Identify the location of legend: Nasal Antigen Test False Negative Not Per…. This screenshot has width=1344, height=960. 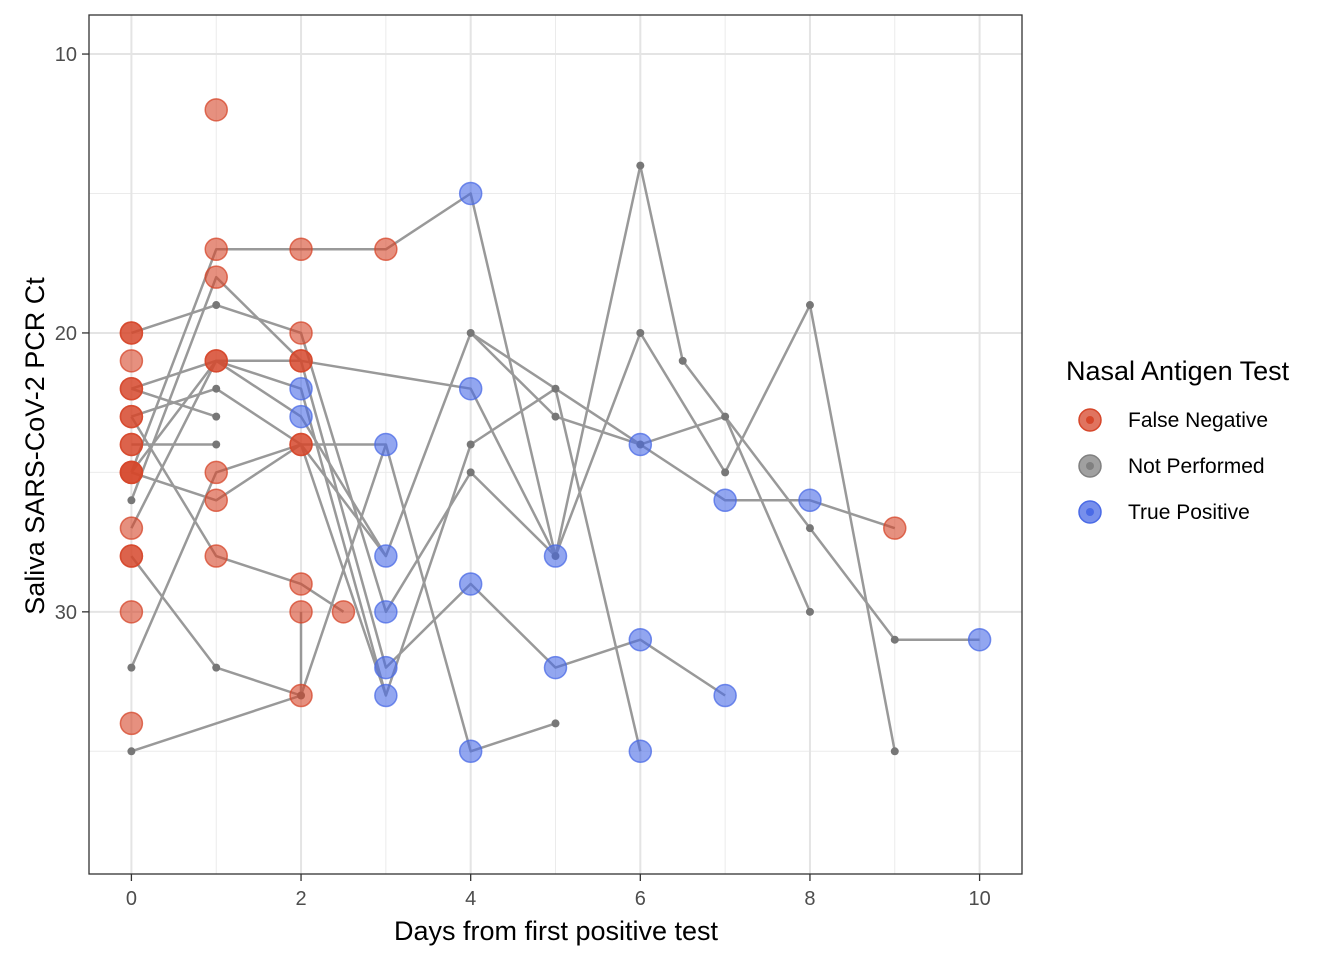
(1178, 440).